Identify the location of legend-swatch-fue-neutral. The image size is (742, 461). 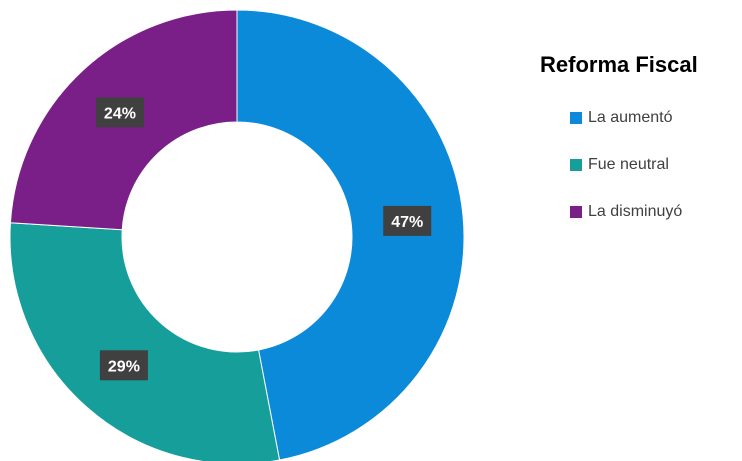
(576, 165).